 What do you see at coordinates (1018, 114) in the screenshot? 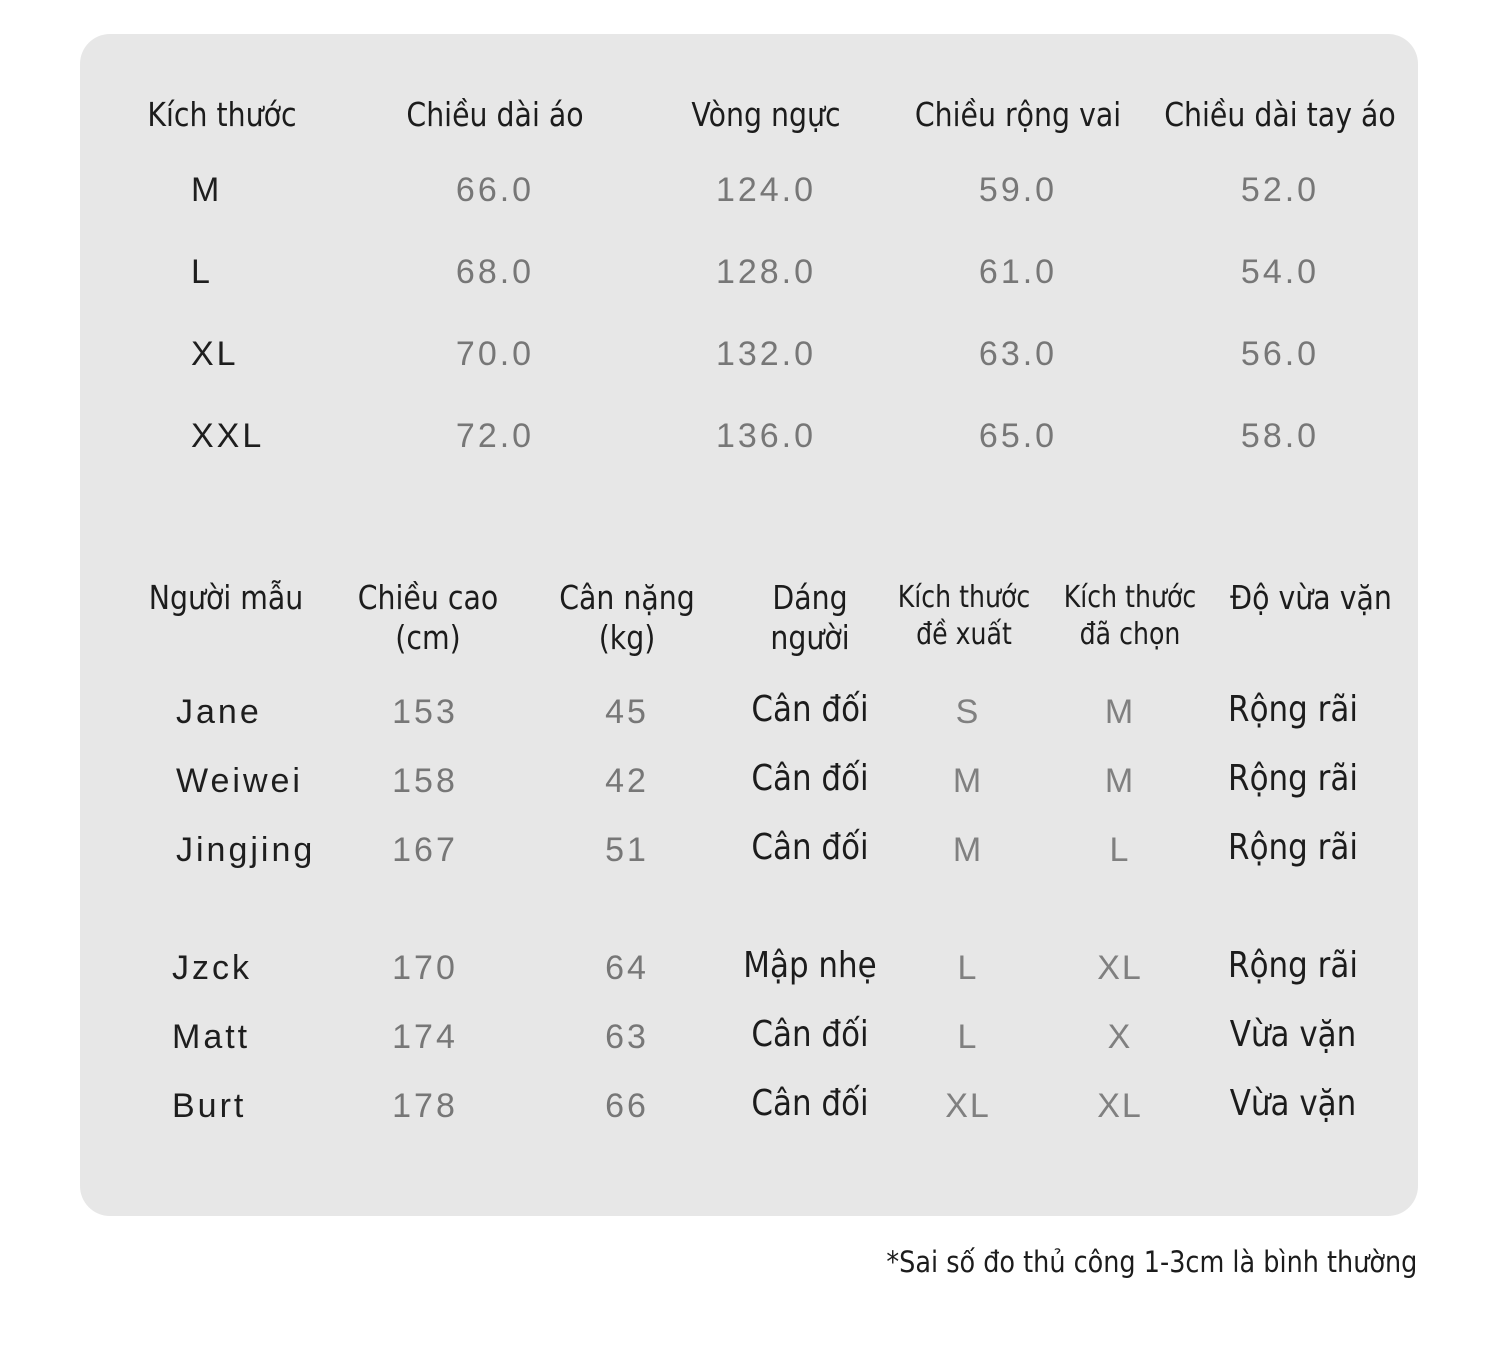
I see `size-header-3: Chiều rộng vai` at bounding box center [1018, 114].